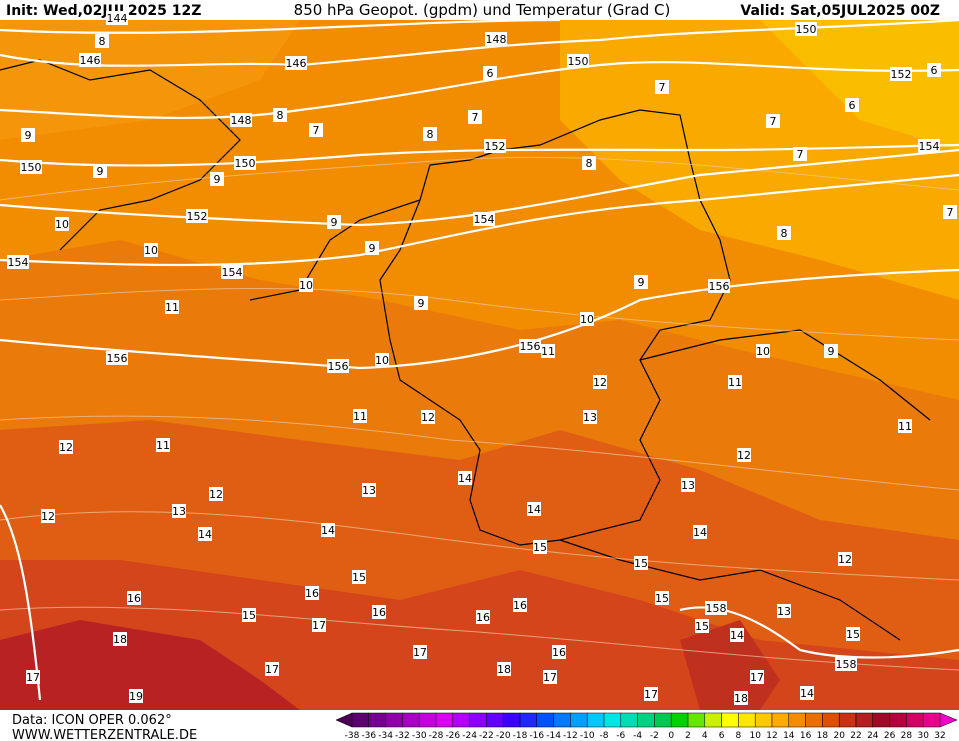 The height and width of the screenshot is (741, 959). Describe the element at coordinates (590, 417) in the screenshot. I see `temperature-label: 13` at that location.